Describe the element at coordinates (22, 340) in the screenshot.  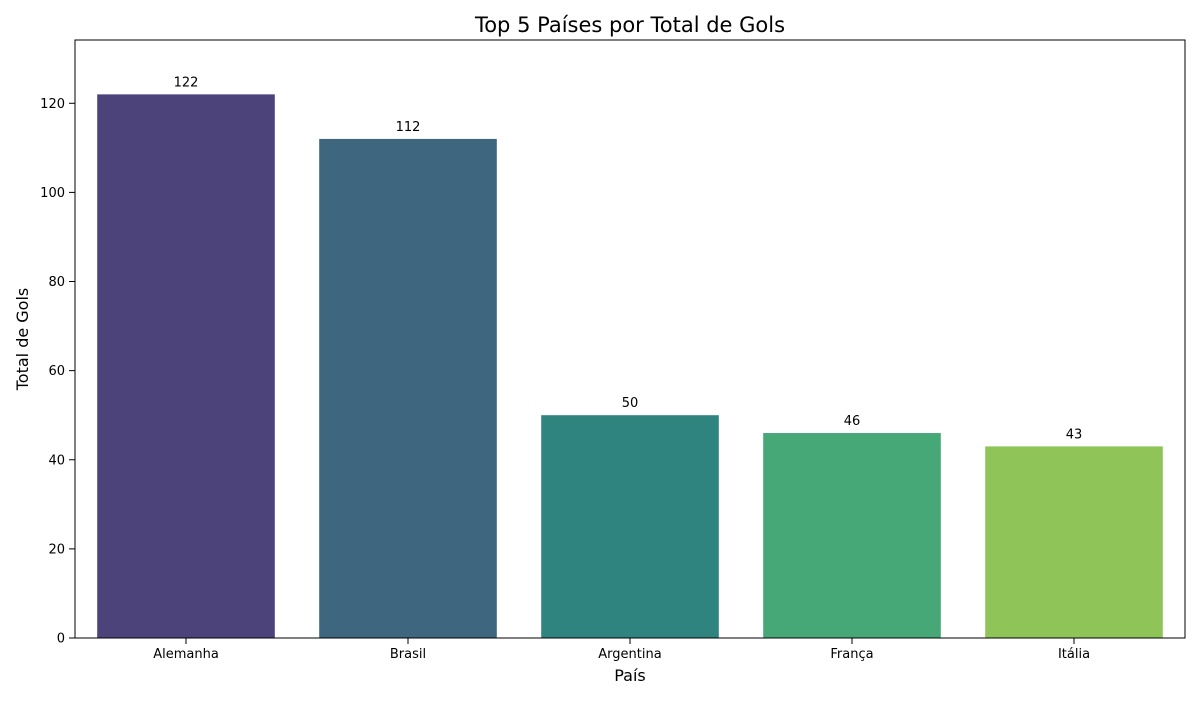
I see `y-axis-label: Total de Gols` at that location.